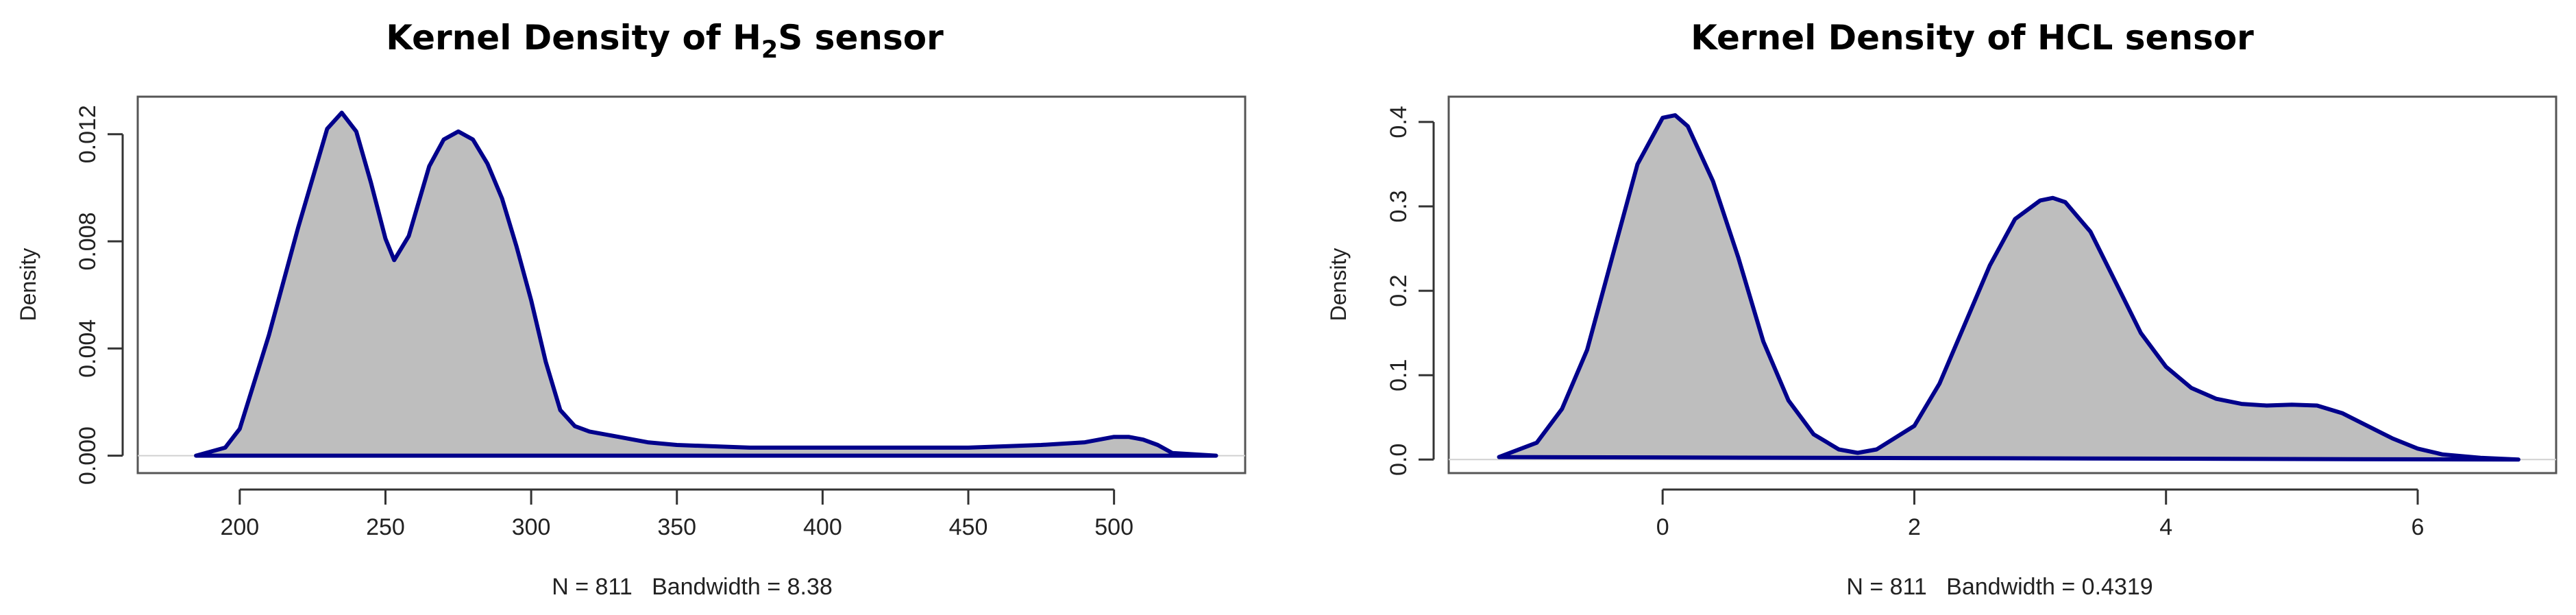 The width and height of the screenshot is (2576, 615). What do you see at coordinates (1399, 206) in the screenshot?
I see `hcl-y-tick-label: 0.3` at bounding box center [1399, 206].